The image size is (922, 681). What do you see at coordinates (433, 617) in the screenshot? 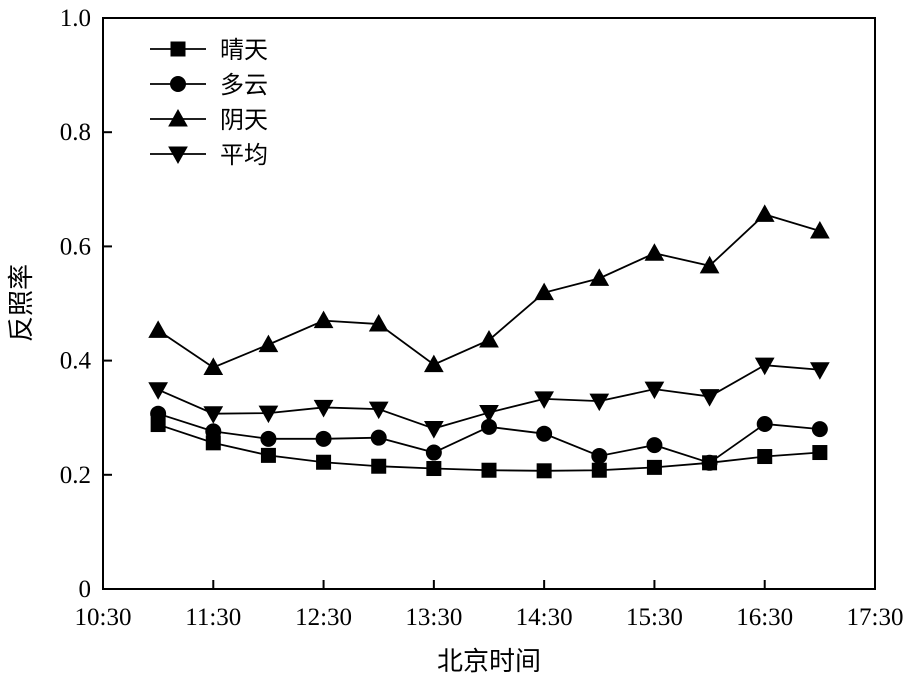
I see `x-tick-label: 13:30` at bounding box center [433, 617].